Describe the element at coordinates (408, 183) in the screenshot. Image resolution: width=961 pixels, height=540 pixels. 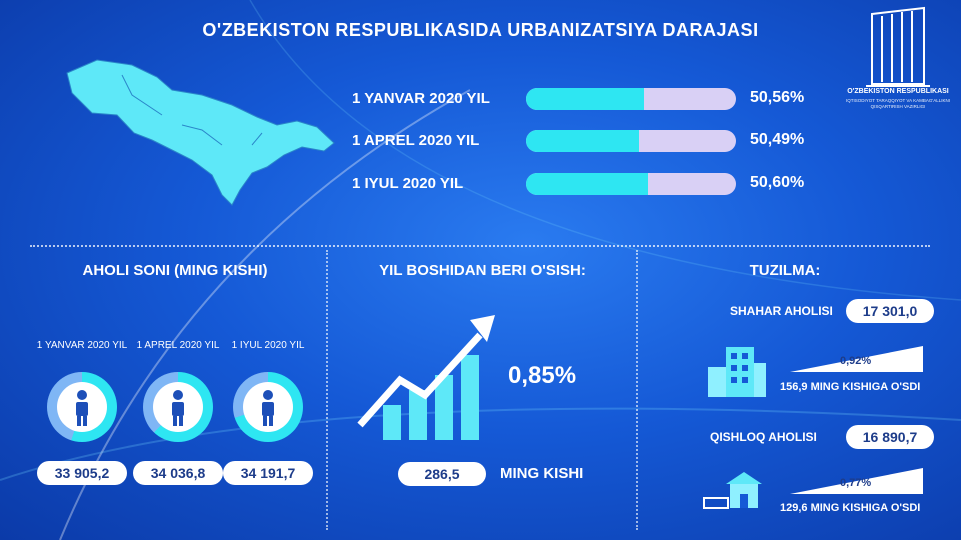
I see `bar-category-label: 1 IYUL 2020 YIL` at that location.